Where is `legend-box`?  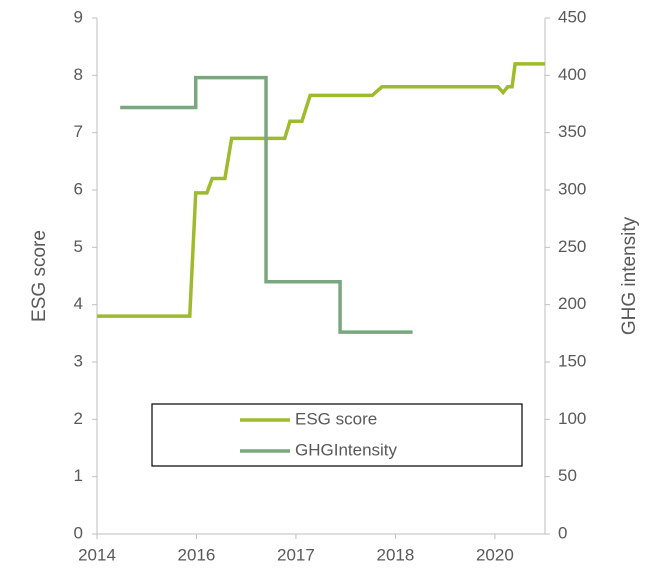 legend-box is located at coordinates (337, 435).